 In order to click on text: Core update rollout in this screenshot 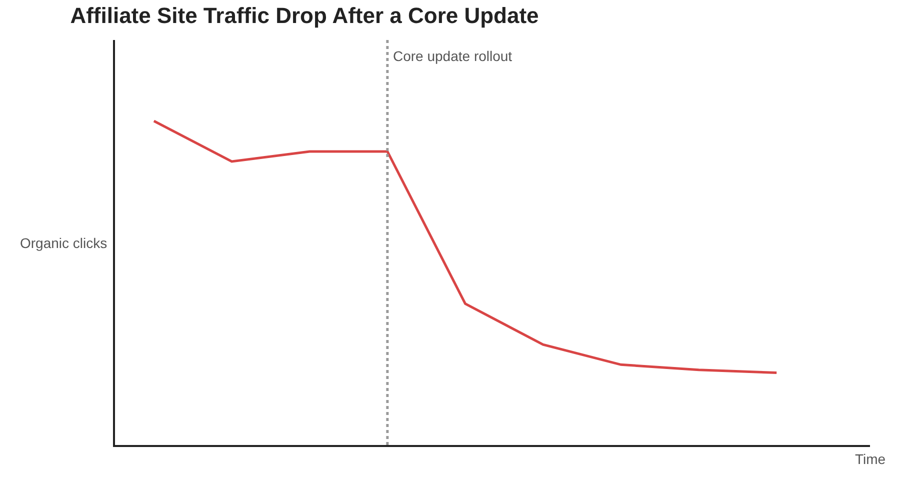, I will do `click(452, 56)`.